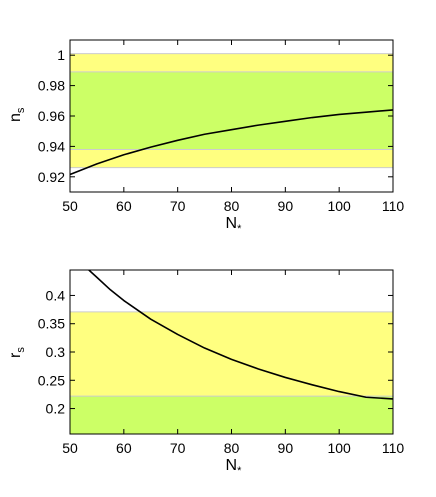  What do you see at coordinates (124, 206) in the screenshot?
I see `ns-x-tick-label: 60` at bounding box center [124, 206].